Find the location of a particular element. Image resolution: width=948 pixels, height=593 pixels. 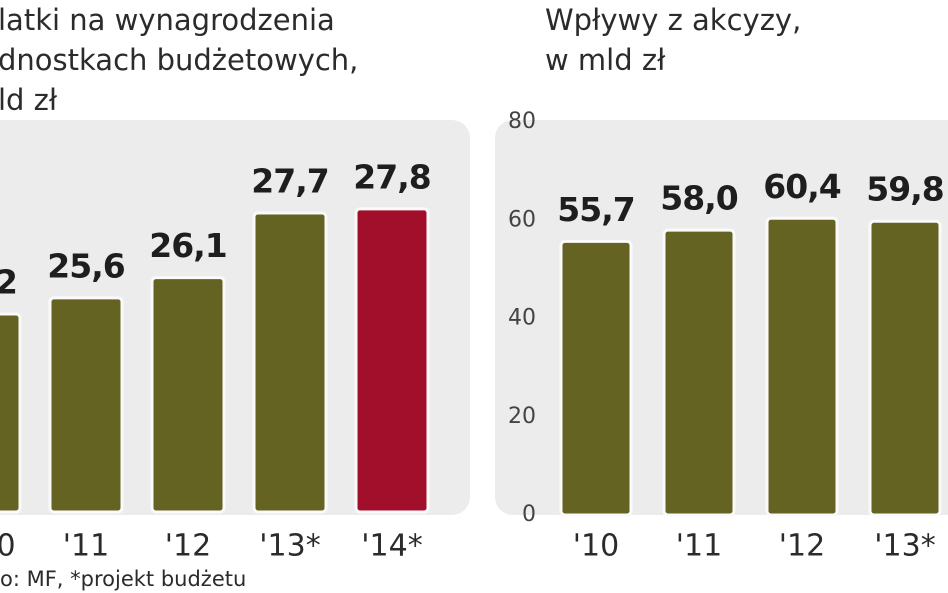

value-label: 27,8 is located at coordinates (391, 176).